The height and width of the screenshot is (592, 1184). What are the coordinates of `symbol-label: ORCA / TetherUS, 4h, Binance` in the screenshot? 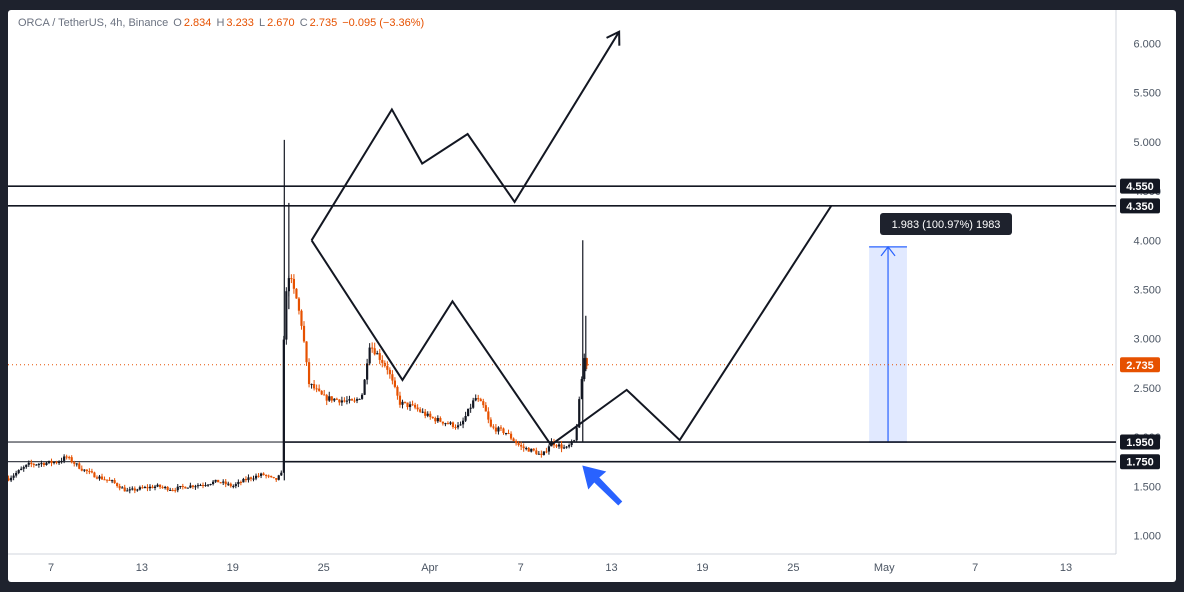 It's located at (93, 23).